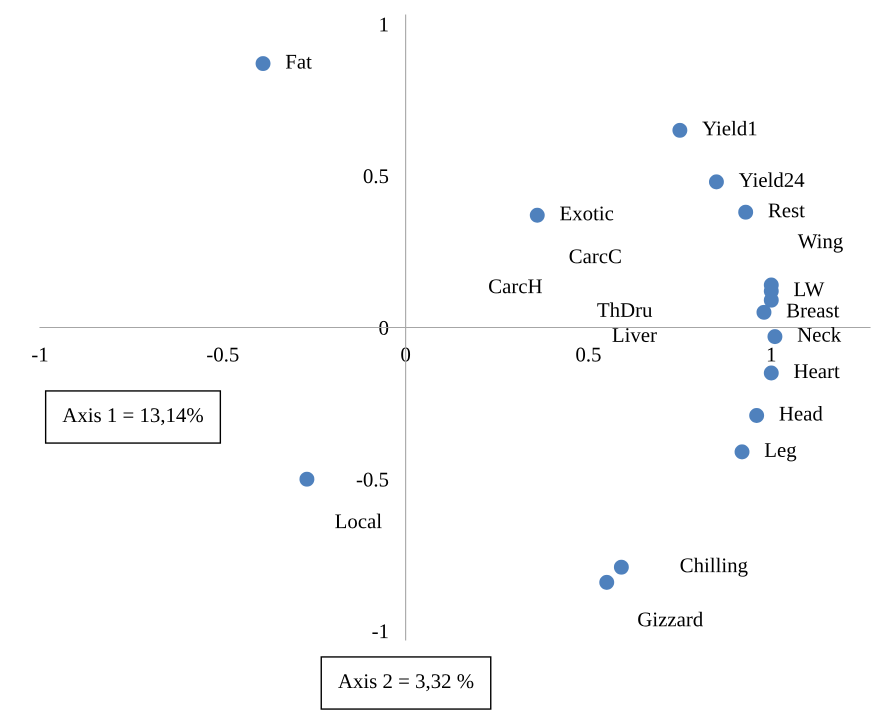 Image resolution: width=874 pixels, height=714 pixels. What do you see at coordinates (634, 335) in the screenshot?
I see `annotation: Liver` at bounding box center [634, 335].